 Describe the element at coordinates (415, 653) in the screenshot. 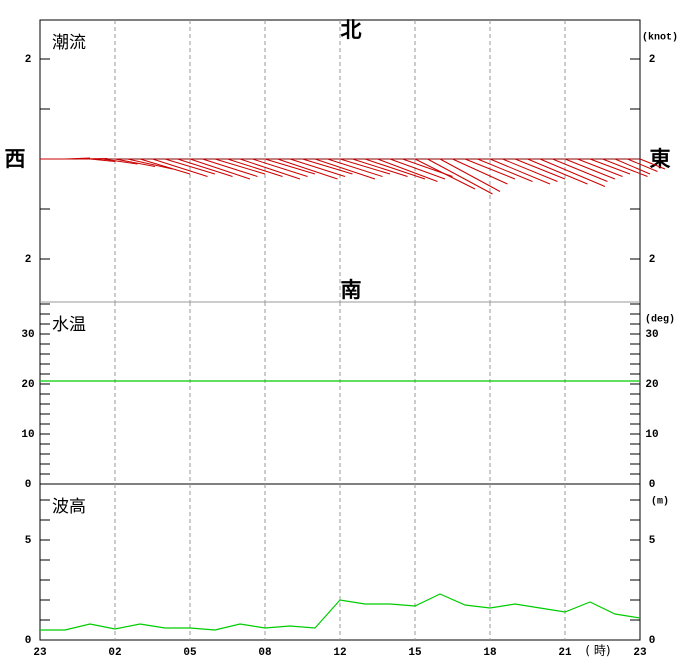

I see `x-tick-label: 15` at that location.